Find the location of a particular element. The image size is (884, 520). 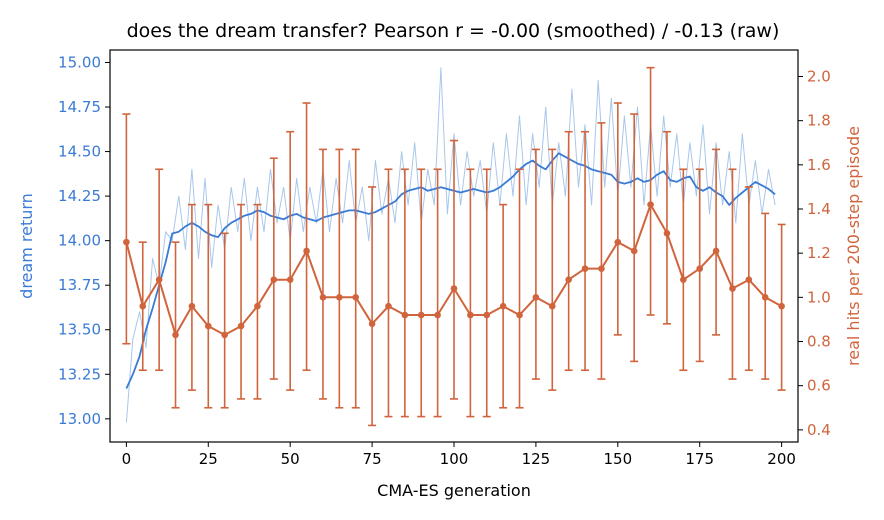

y-left-tick-label: 14.25 is located at coordinates (79, 196).